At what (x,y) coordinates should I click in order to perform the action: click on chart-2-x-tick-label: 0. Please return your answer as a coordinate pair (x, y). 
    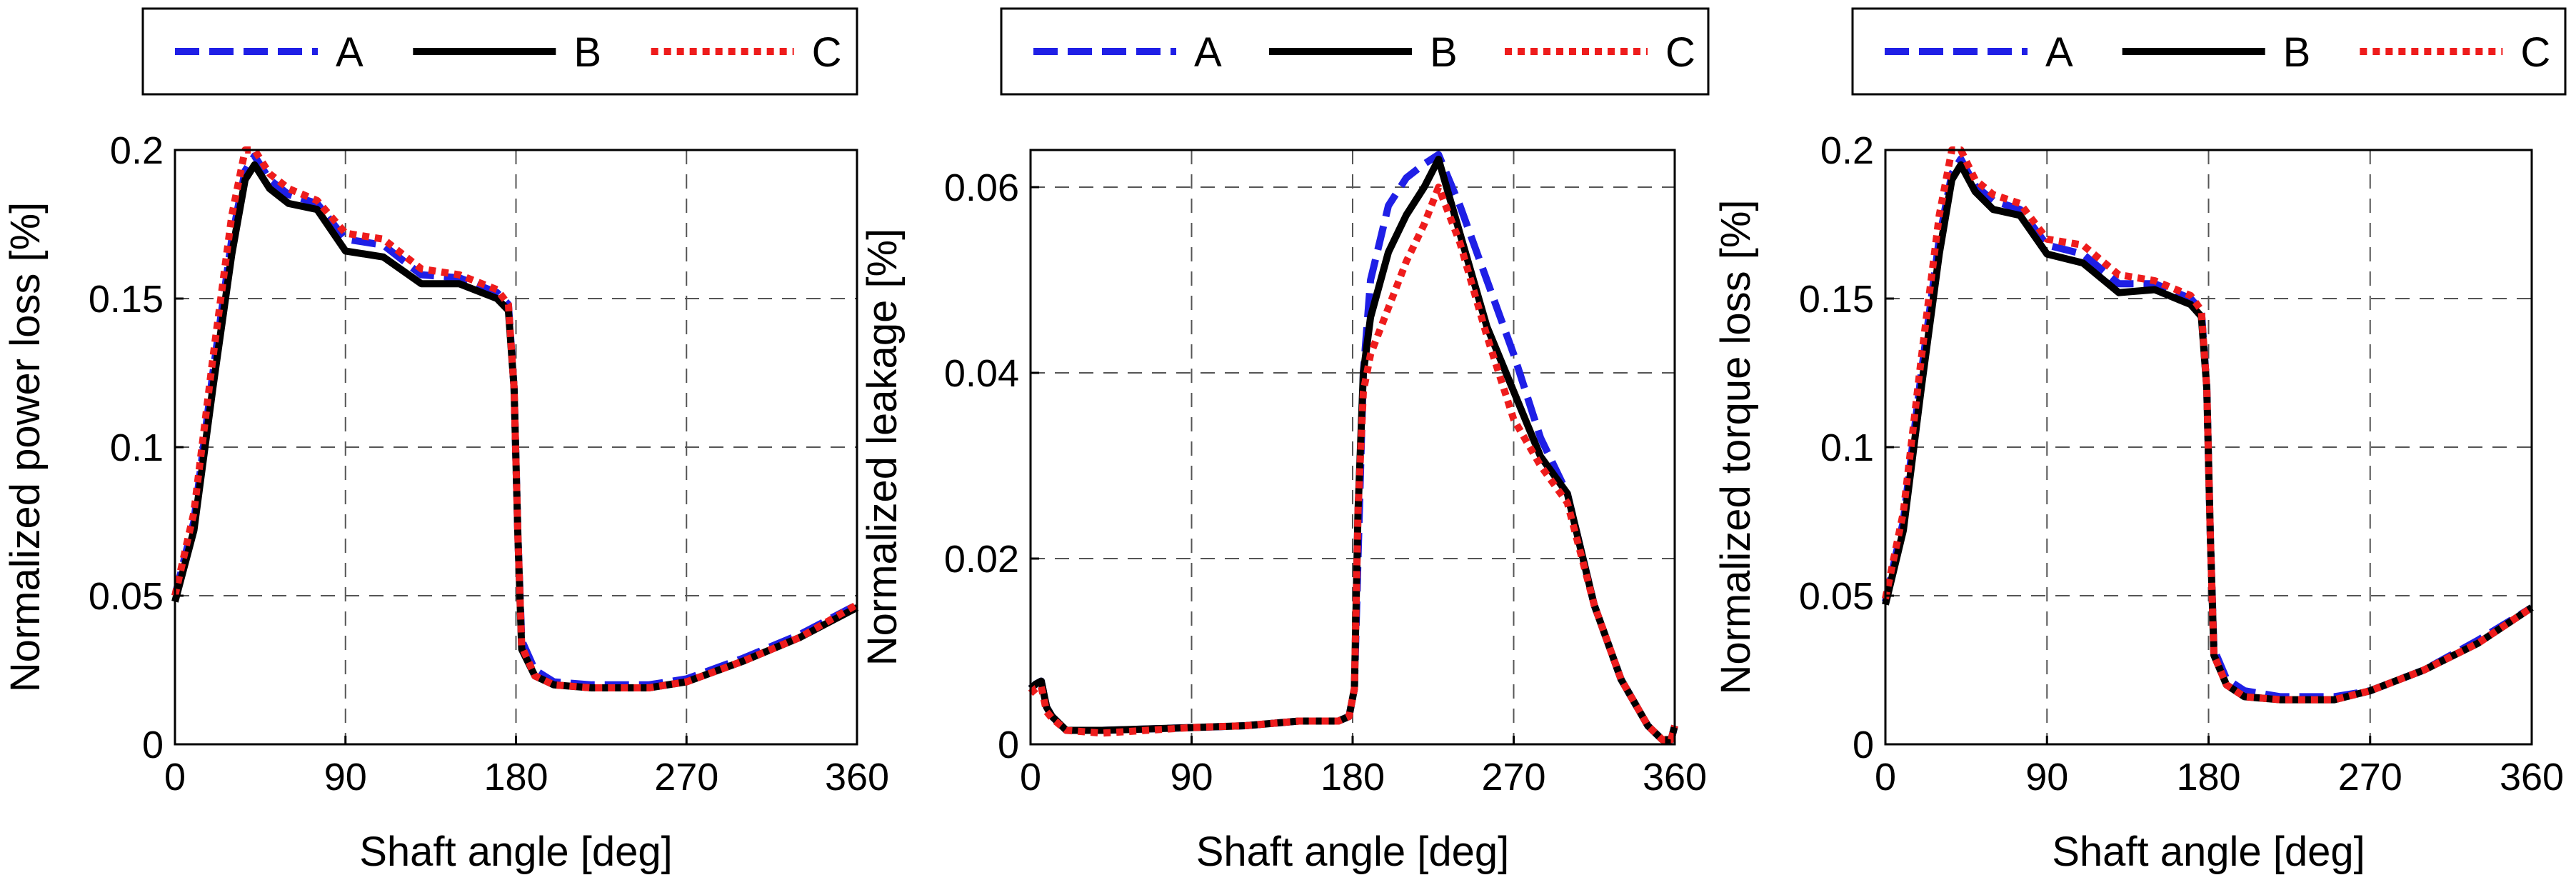
    Looking at the image, I should click on (1030, 777).